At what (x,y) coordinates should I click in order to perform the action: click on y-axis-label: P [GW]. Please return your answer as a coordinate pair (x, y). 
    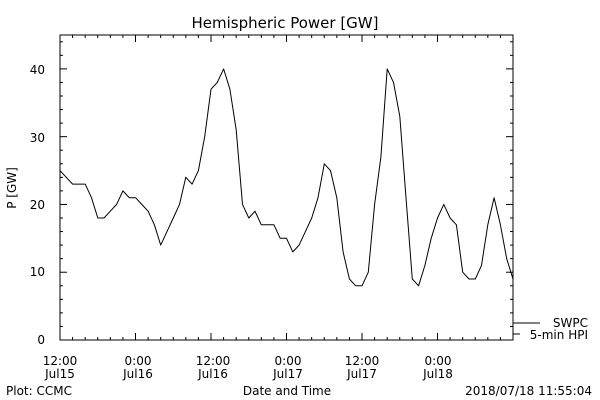
    Looking at the image, I should click on (12, 188).